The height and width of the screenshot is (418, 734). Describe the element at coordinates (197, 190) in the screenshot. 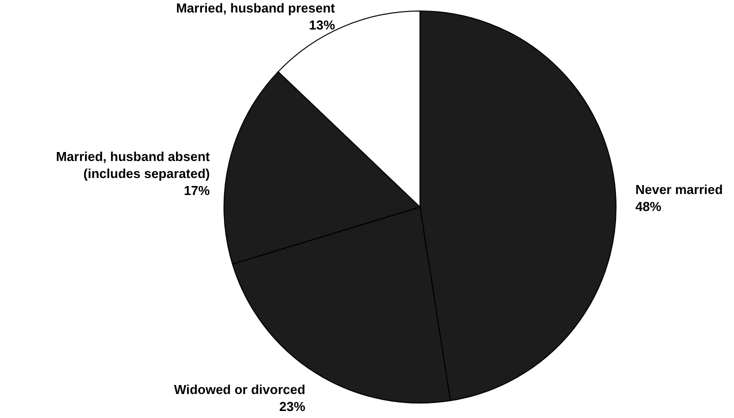

I see `data-label: 17%` at that location.